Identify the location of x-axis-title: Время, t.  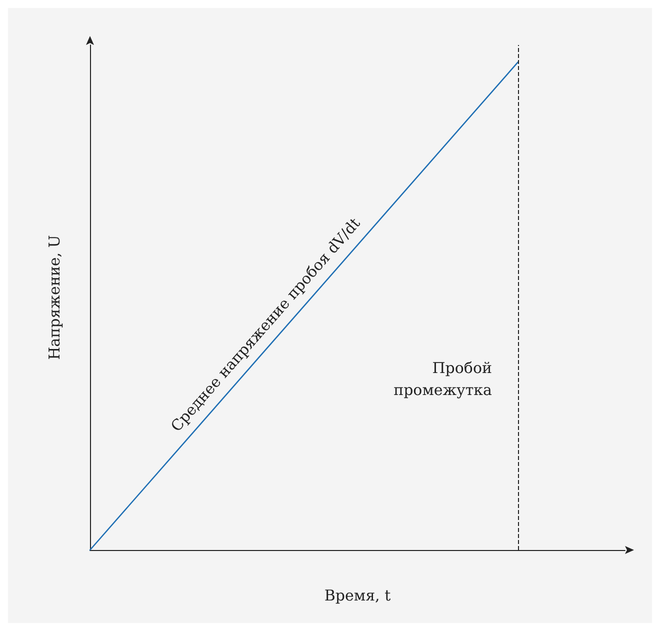
(357, 595).